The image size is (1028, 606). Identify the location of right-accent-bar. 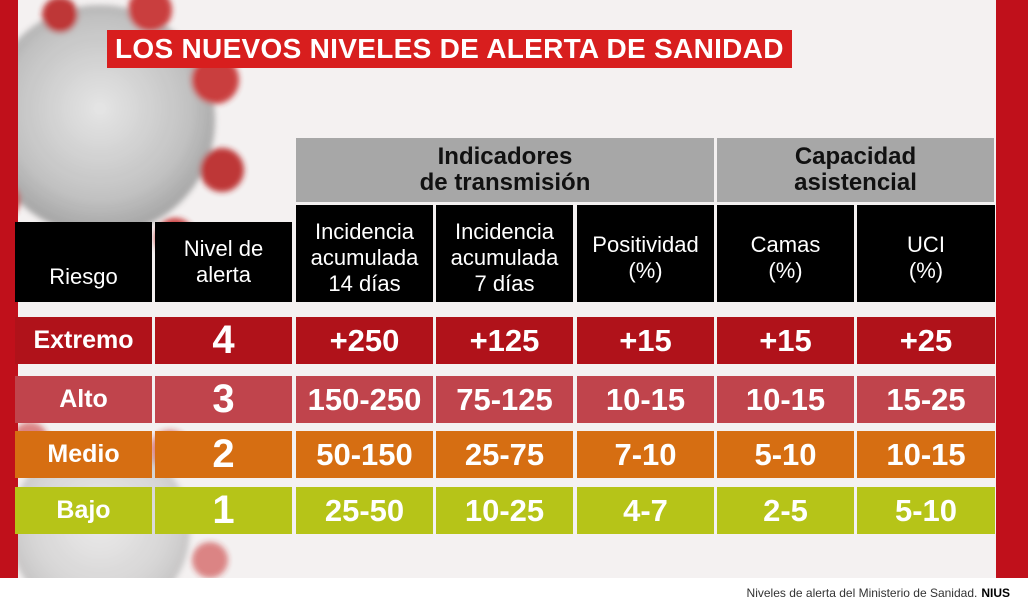
(1012, 289).